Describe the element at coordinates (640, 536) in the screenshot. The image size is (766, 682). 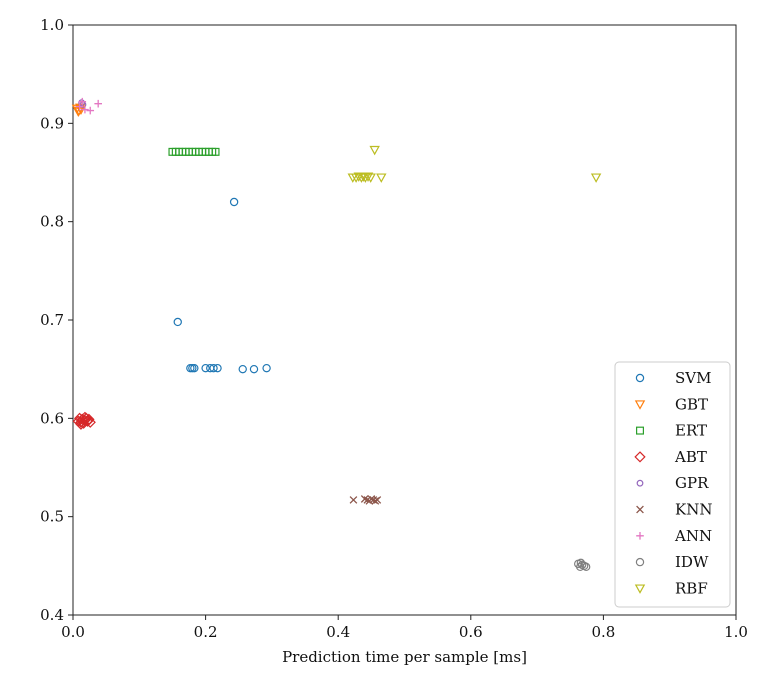
I see `legend-marker-ann` at that location.